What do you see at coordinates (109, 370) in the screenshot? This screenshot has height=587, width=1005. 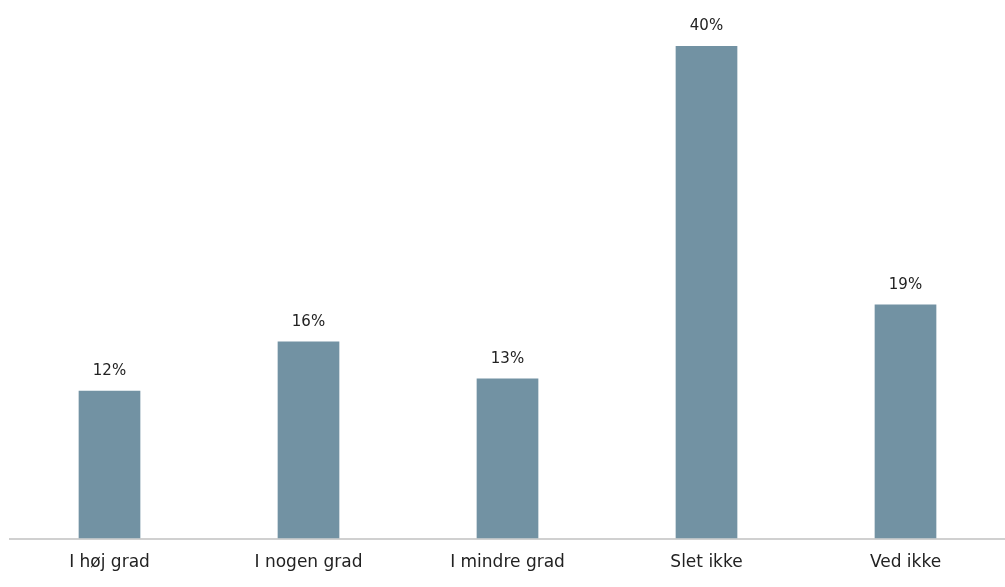 I see `data-label: 12%` at bounding box center [109, 370].